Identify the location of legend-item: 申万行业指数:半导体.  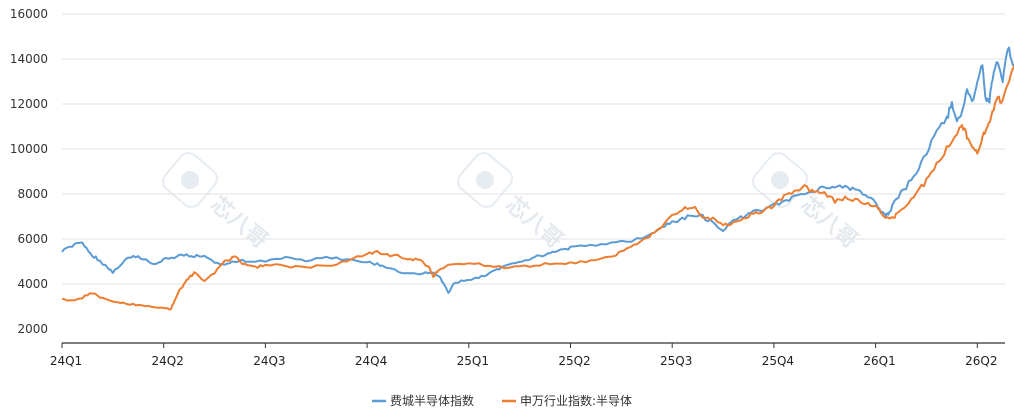
(567, 400).